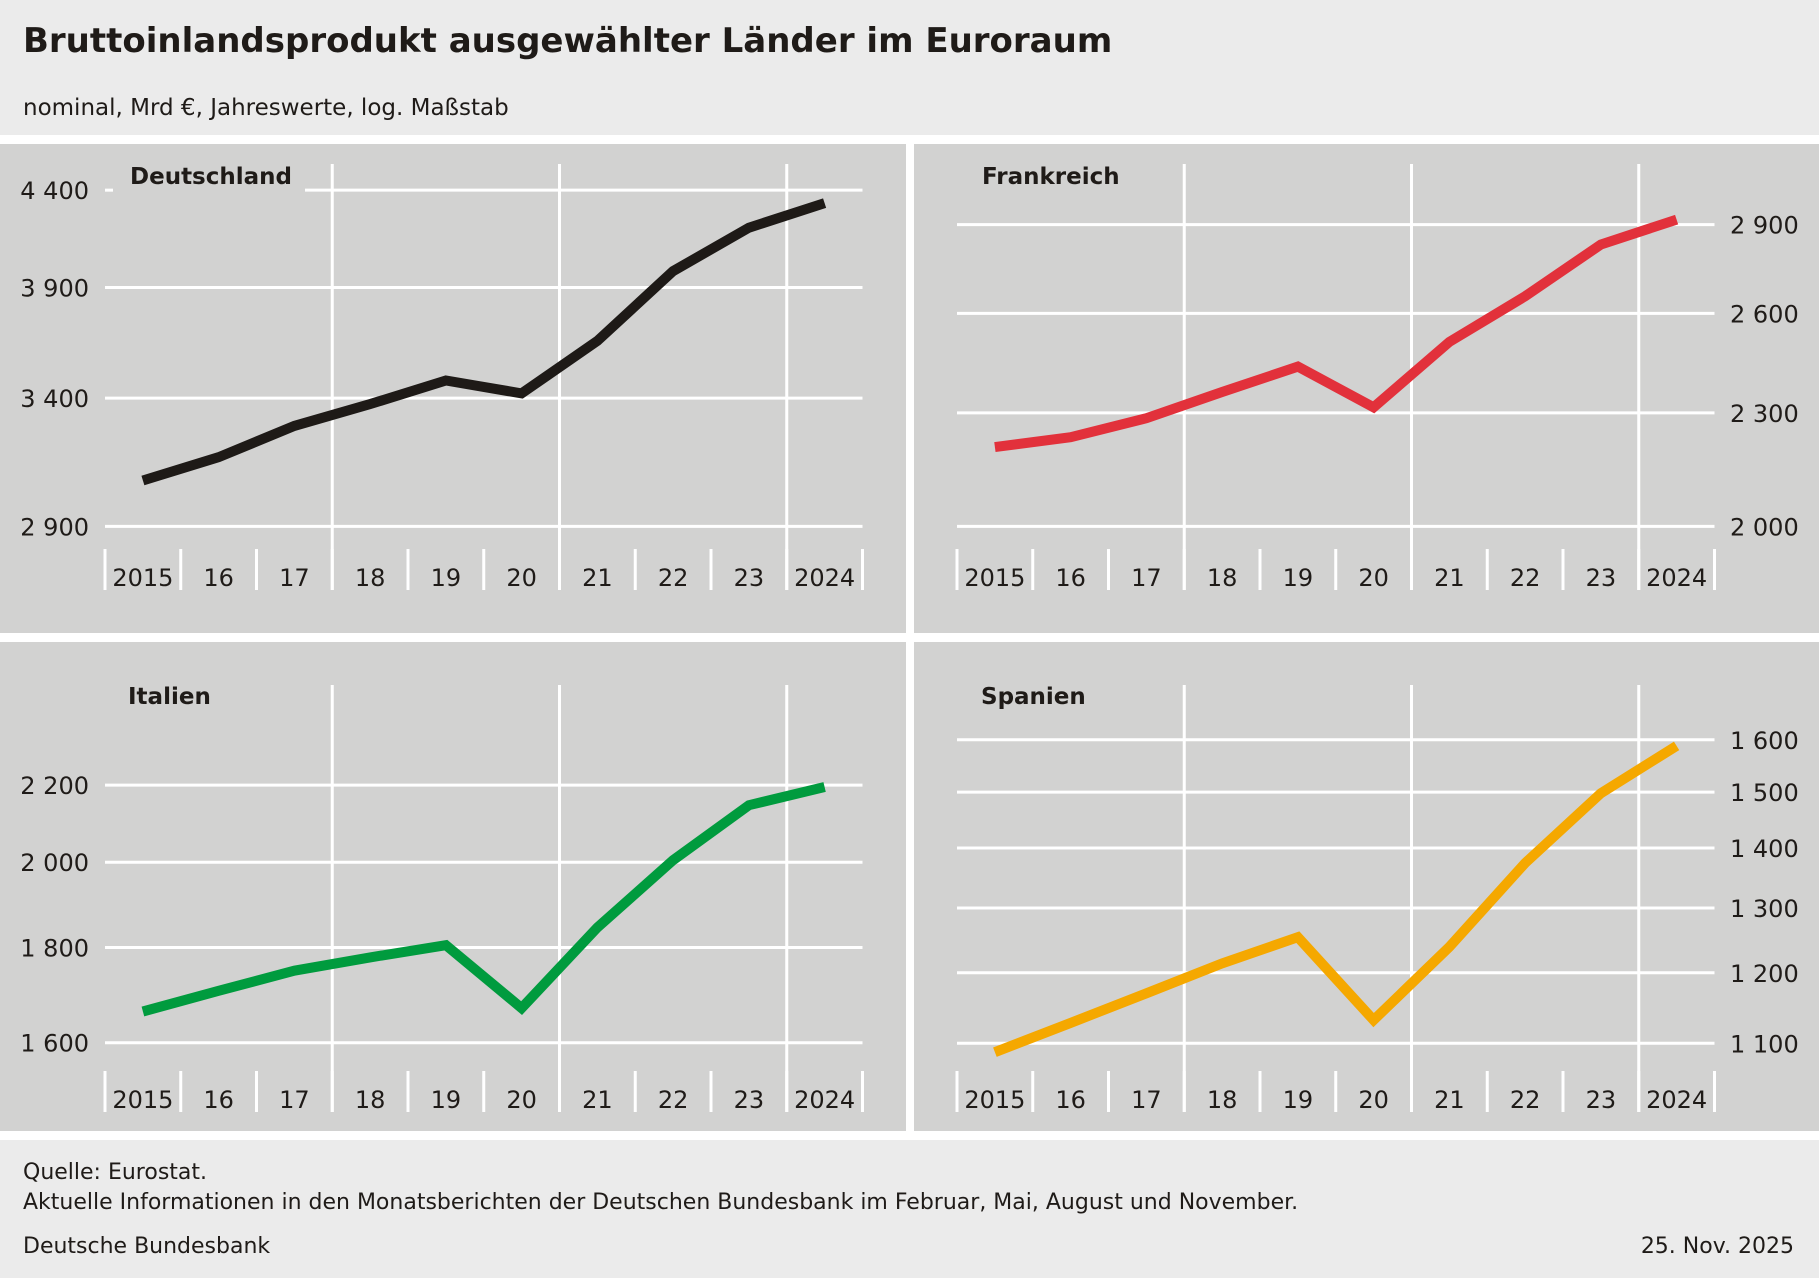 The width and height of the screenshot is (1819, 1278). I want to click on footer-date: 25. Nov. 2025, so click(1717, 1246).